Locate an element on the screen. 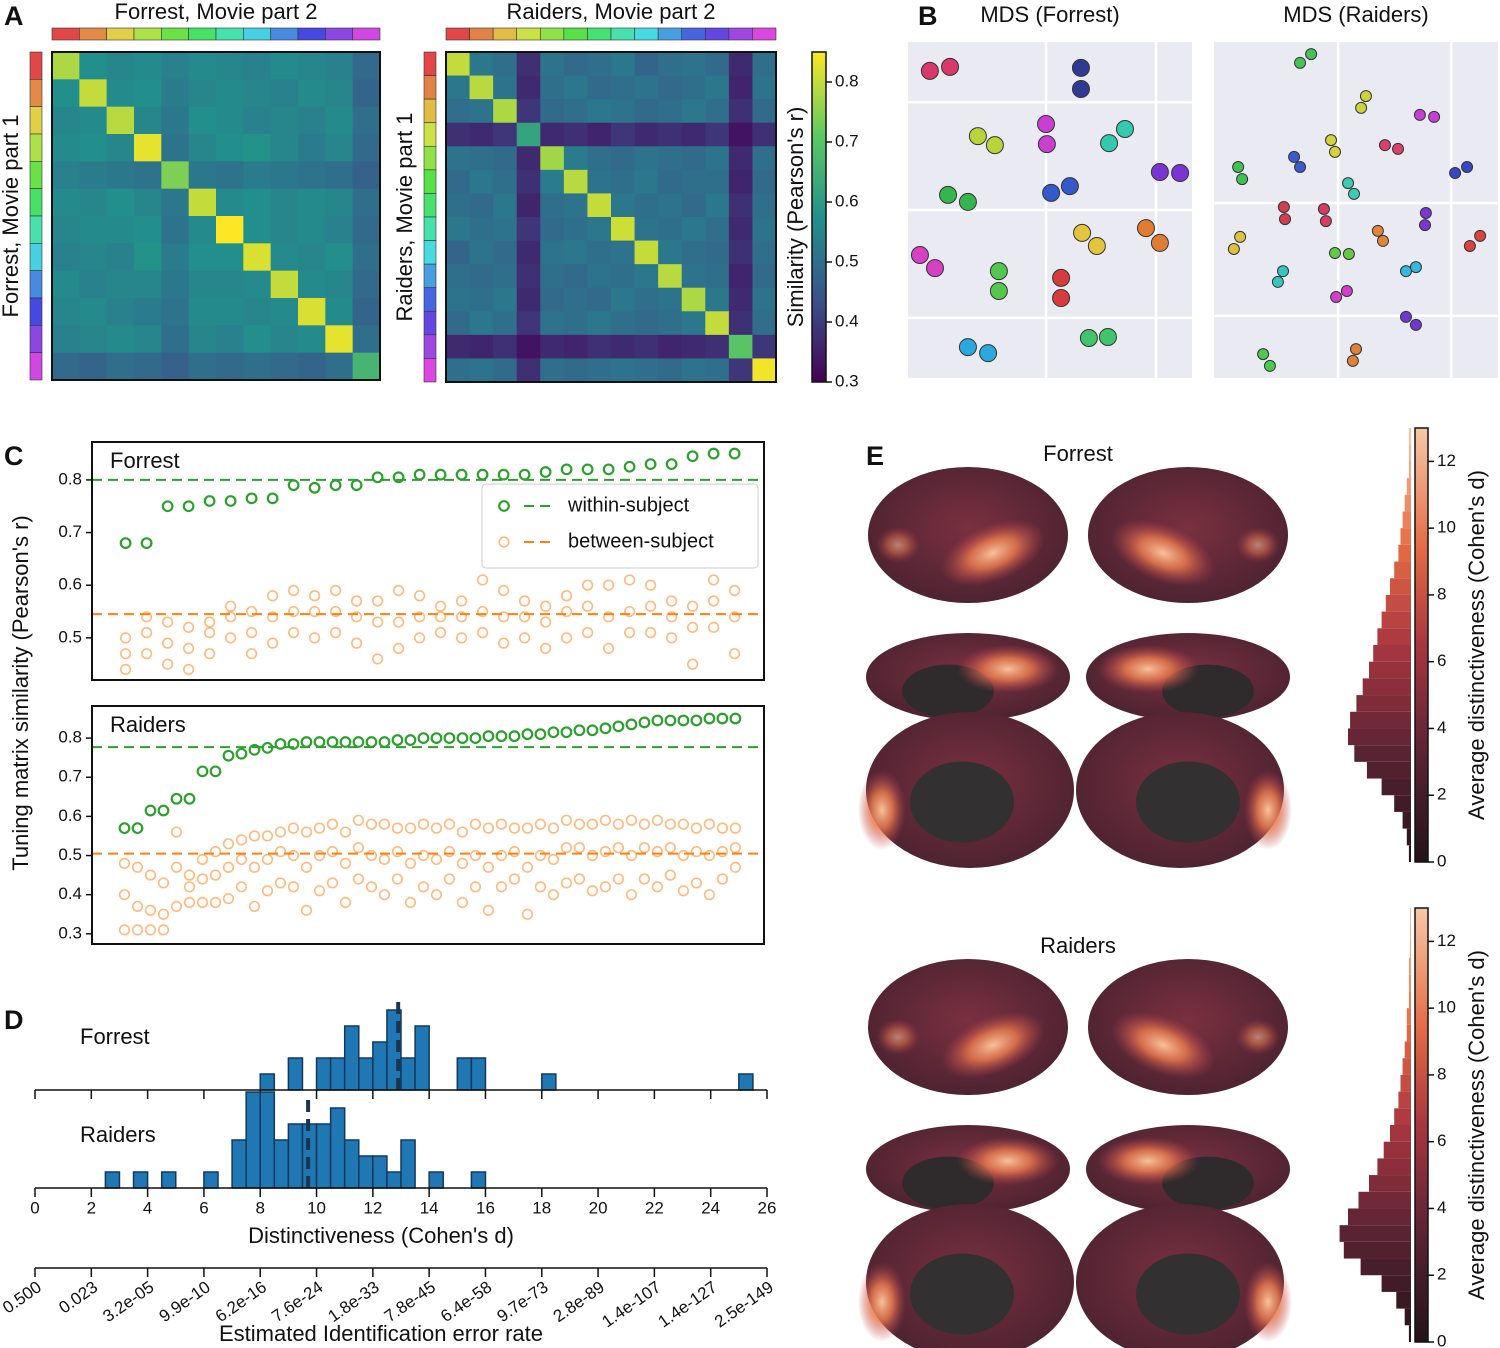 The width and height of the screenshot is (1500, 1348). y-tick-label: 0.7 is located at coordinates (70, 531).